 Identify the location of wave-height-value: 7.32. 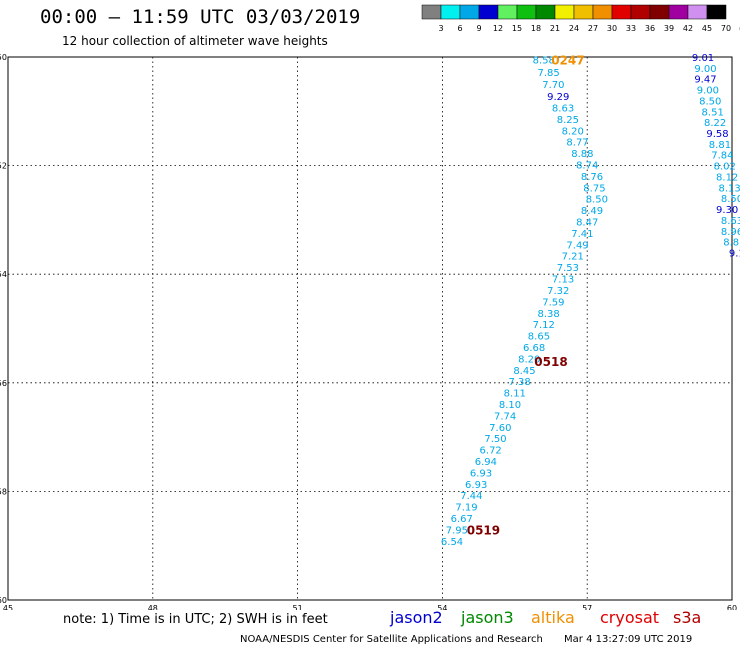
(558, 291).